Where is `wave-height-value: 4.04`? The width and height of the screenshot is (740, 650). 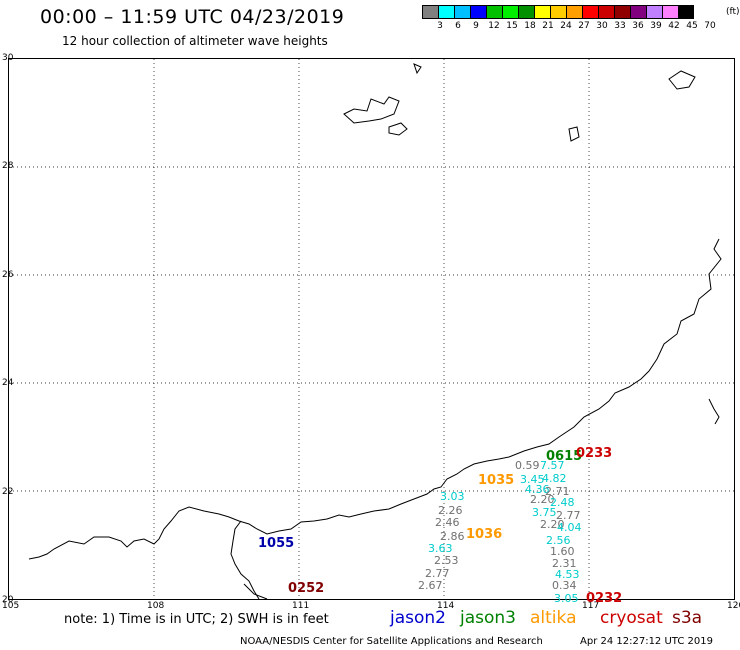
wave-height-value: 4.04 is located at coordinates (569, 527).